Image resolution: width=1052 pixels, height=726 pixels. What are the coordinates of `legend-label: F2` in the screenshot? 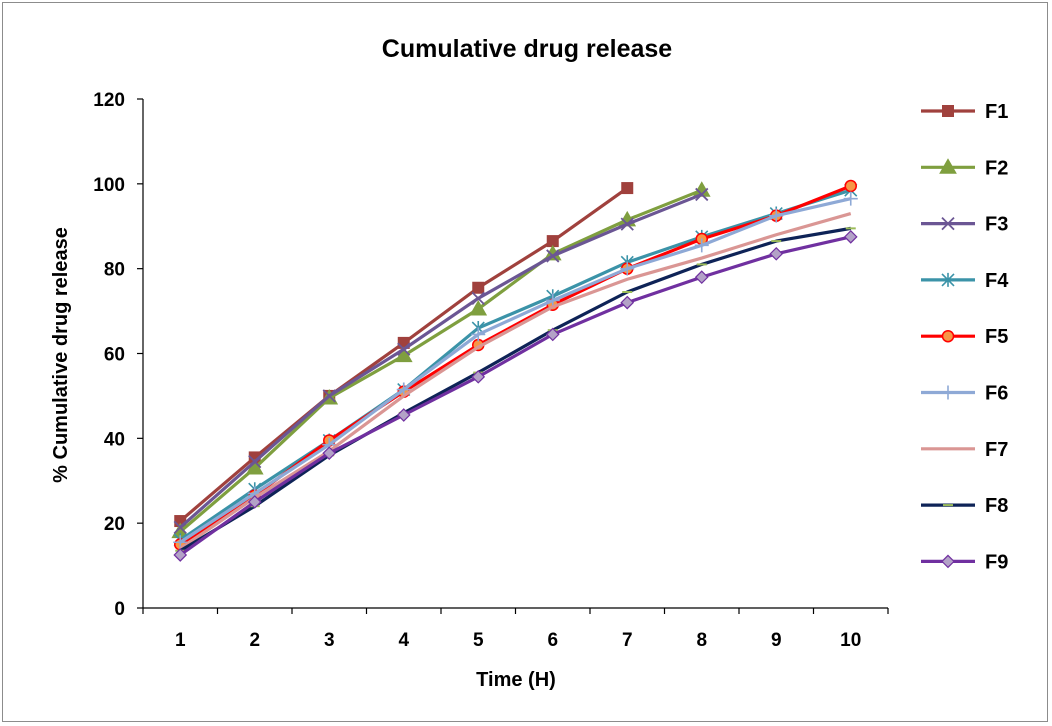 It's located at (996, 168).